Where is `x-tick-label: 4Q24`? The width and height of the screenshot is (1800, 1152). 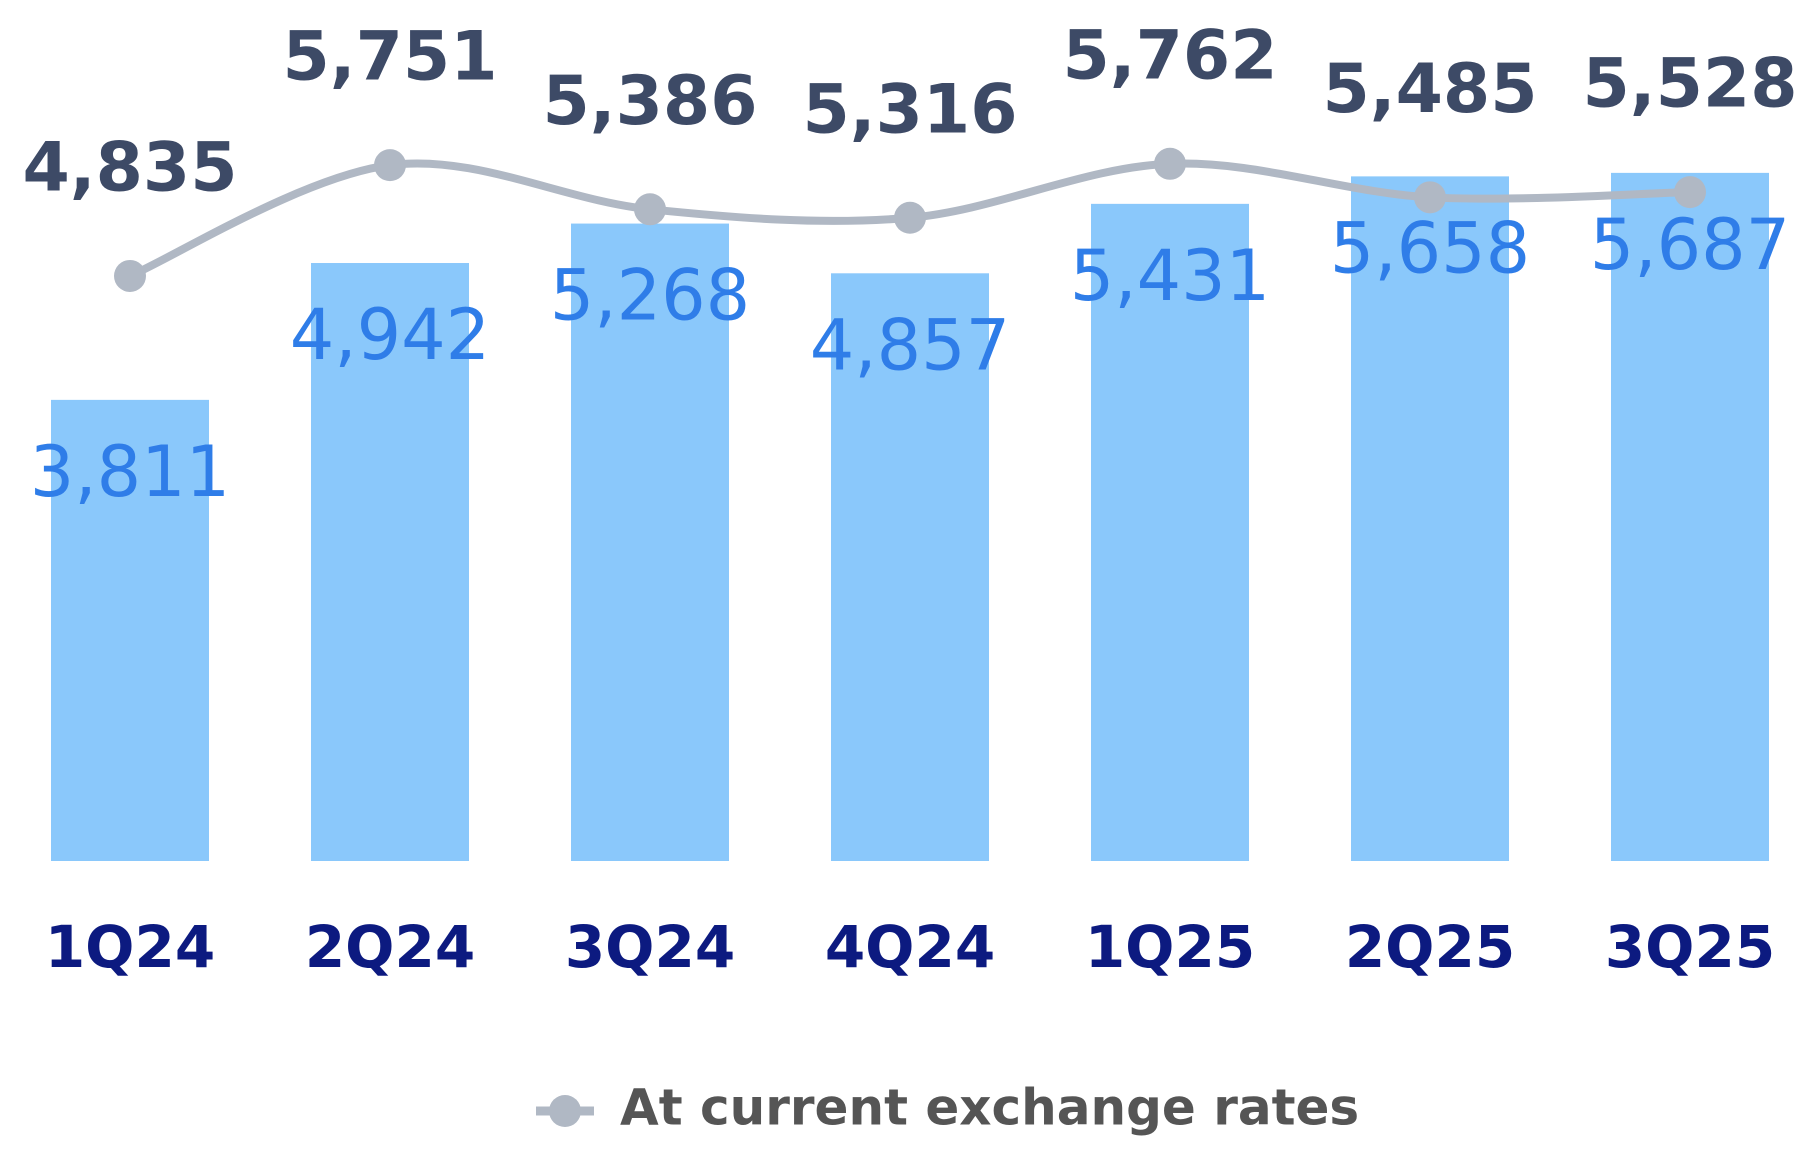 x-tick-label: 4Q24 is located at coordinates (910, 947).